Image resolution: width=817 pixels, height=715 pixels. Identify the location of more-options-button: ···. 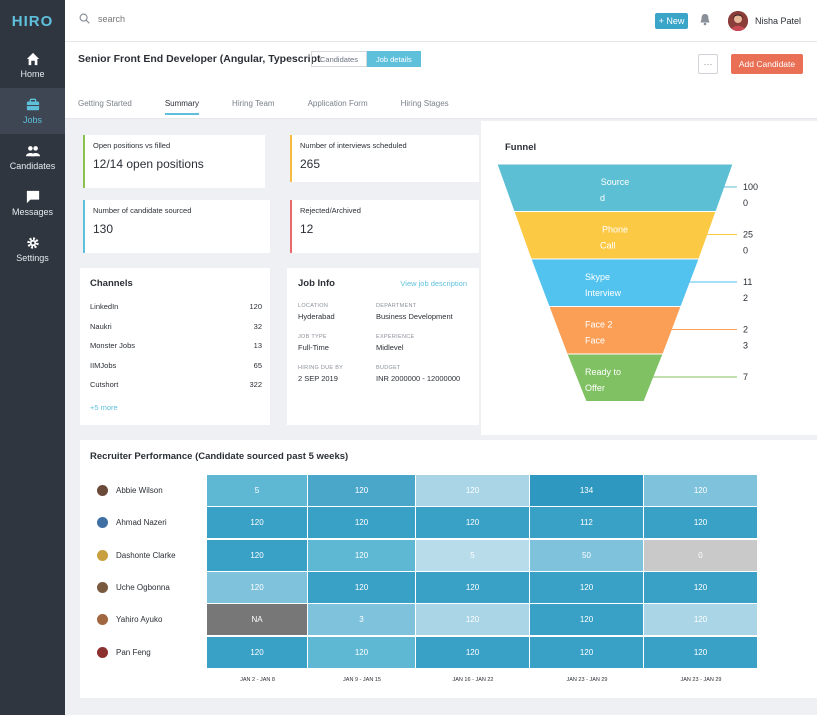
(708, 64).